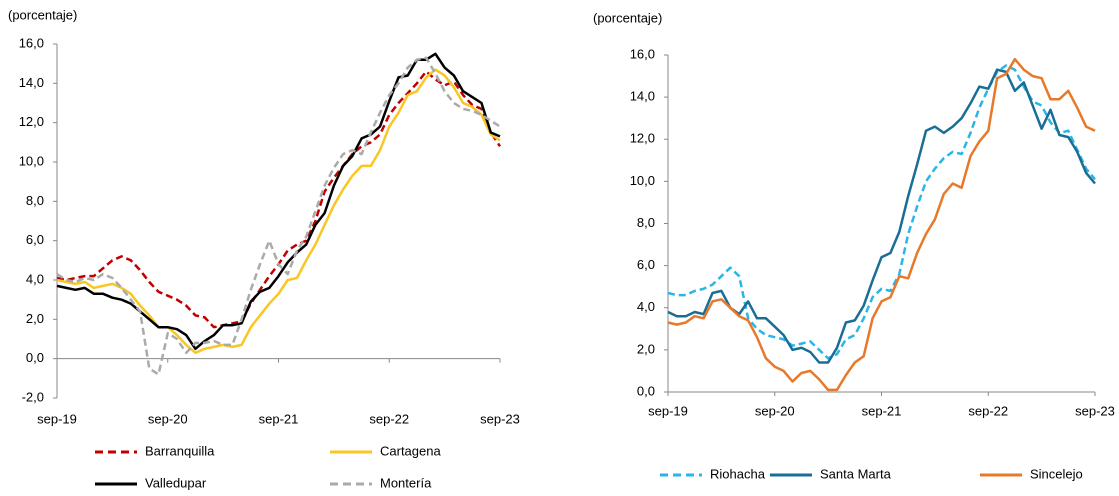 This screenshot has width=1119, height=496. I want to click on legend-label: Montería, so click(406, 482).